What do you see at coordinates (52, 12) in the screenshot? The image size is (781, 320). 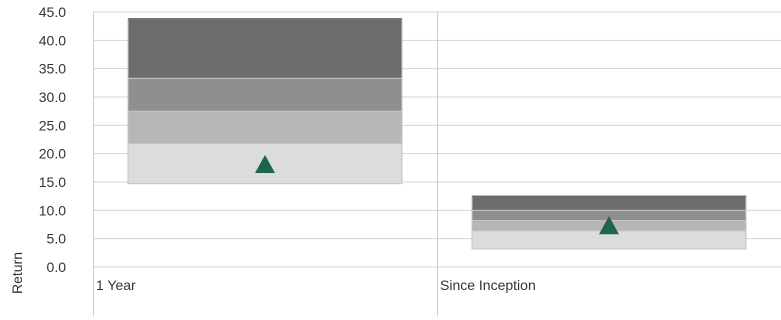 I see `y-tick-label: 45.0` at bounding box center [52, 12].